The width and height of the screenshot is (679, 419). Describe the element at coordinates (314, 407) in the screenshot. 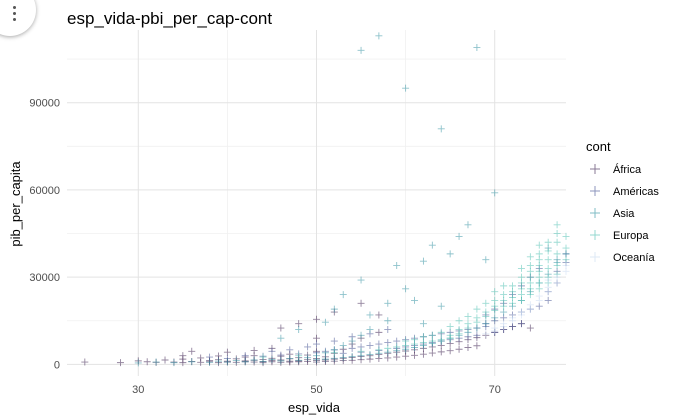

I see `x-axis-label: esp_vida` at that location.